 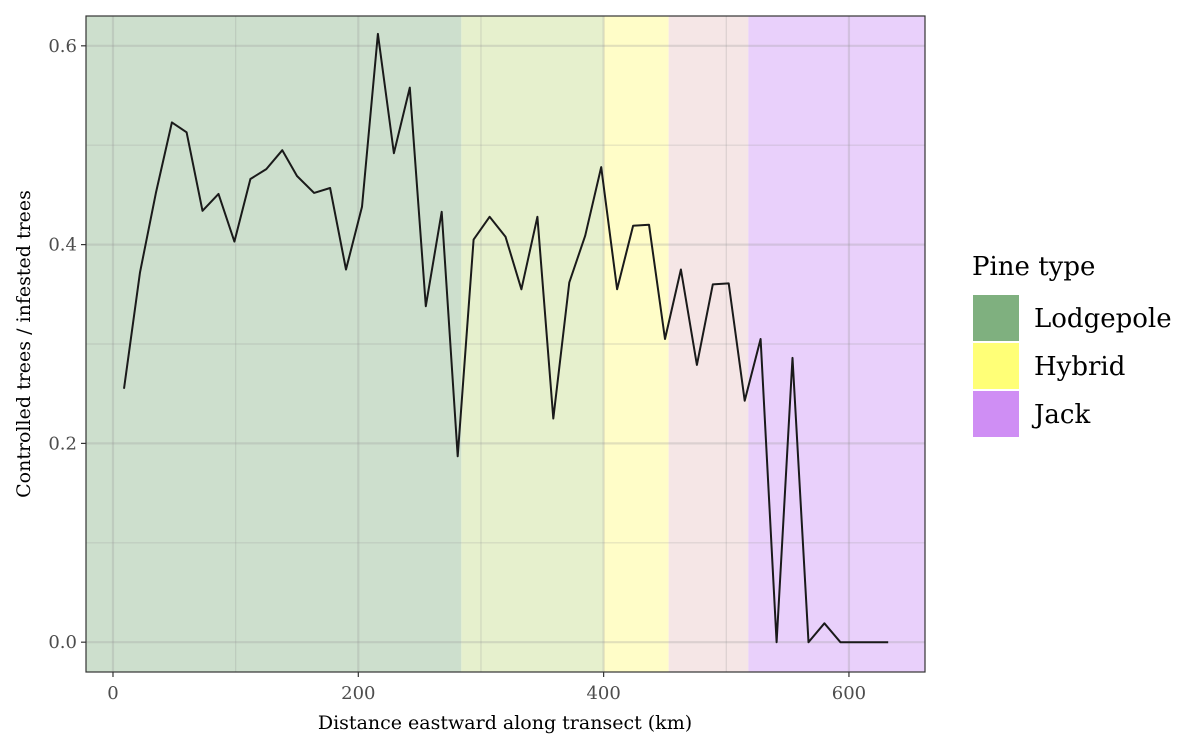 What do you see at coordinates (1033, 267) in the screenshot?
I see `legend-title: Pine type` at bounding box center [1033, 267].